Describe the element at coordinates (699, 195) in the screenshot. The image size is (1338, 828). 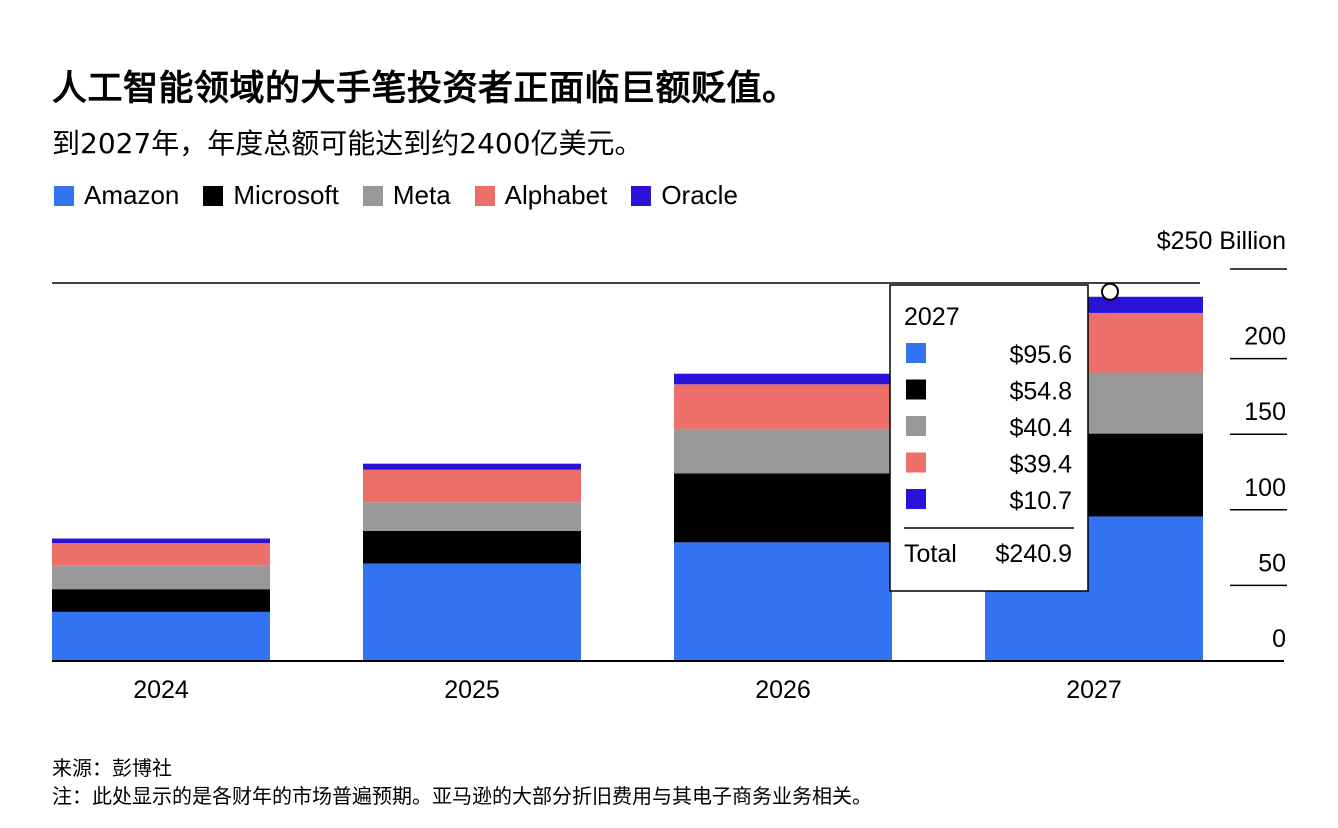
I see `legend-label: Oracle` at that location.